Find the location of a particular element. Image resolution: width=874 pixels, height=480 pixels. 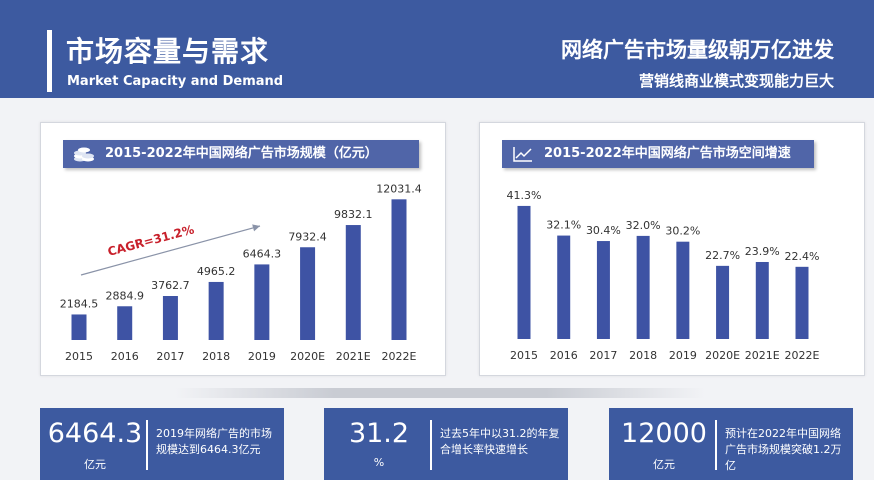

stat-card-forecast: 12000 亿元 预计在2022年中国网络广告市场规模突破1.2万亿 is located at coordinates (731, 444).